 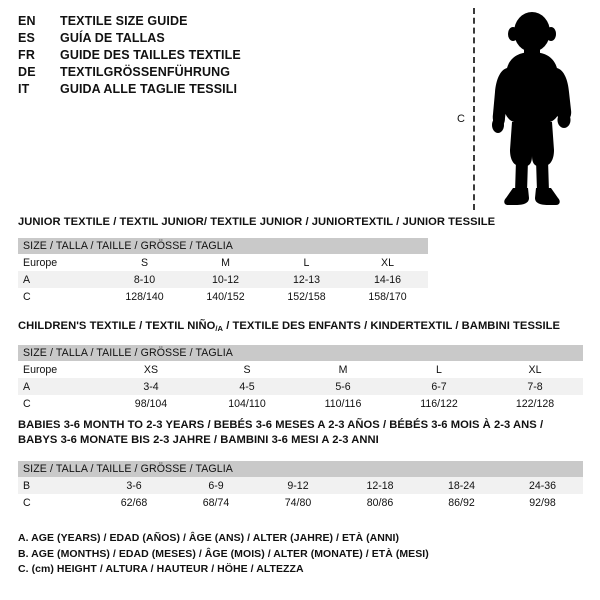 I want to click on cell-value: 110/116, so click(x=343, y=403).